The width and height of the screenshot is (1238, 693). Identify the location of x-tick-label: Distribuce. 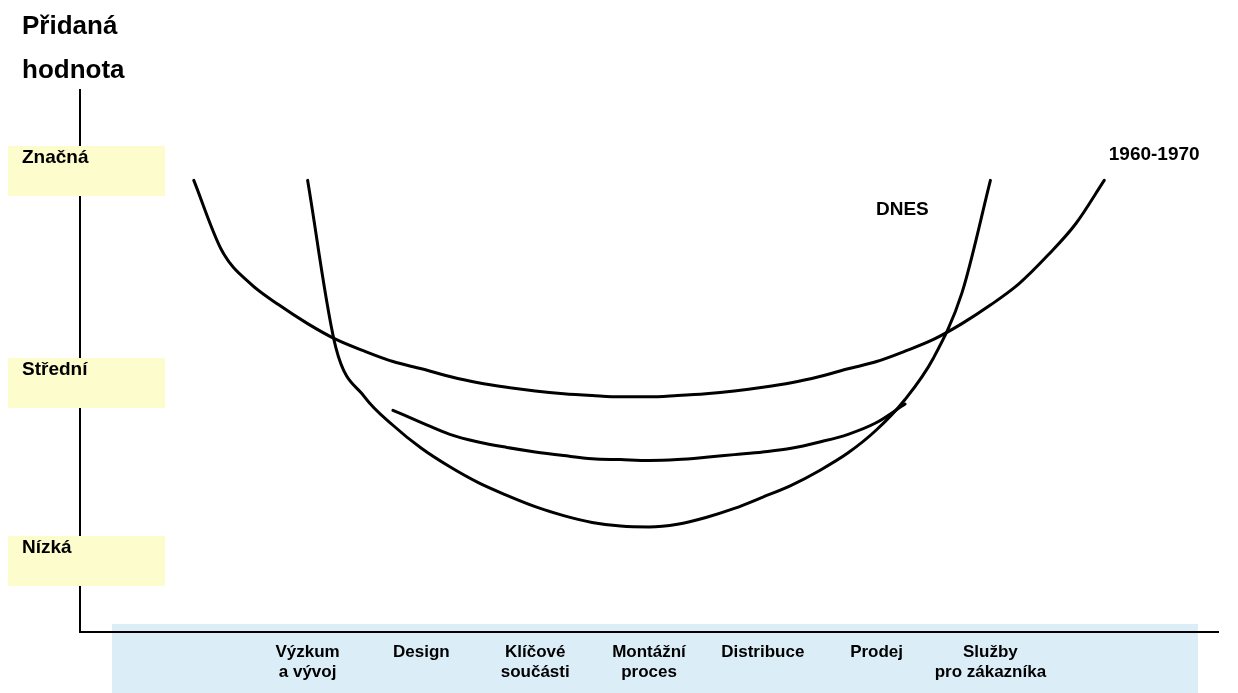
(763, 652).